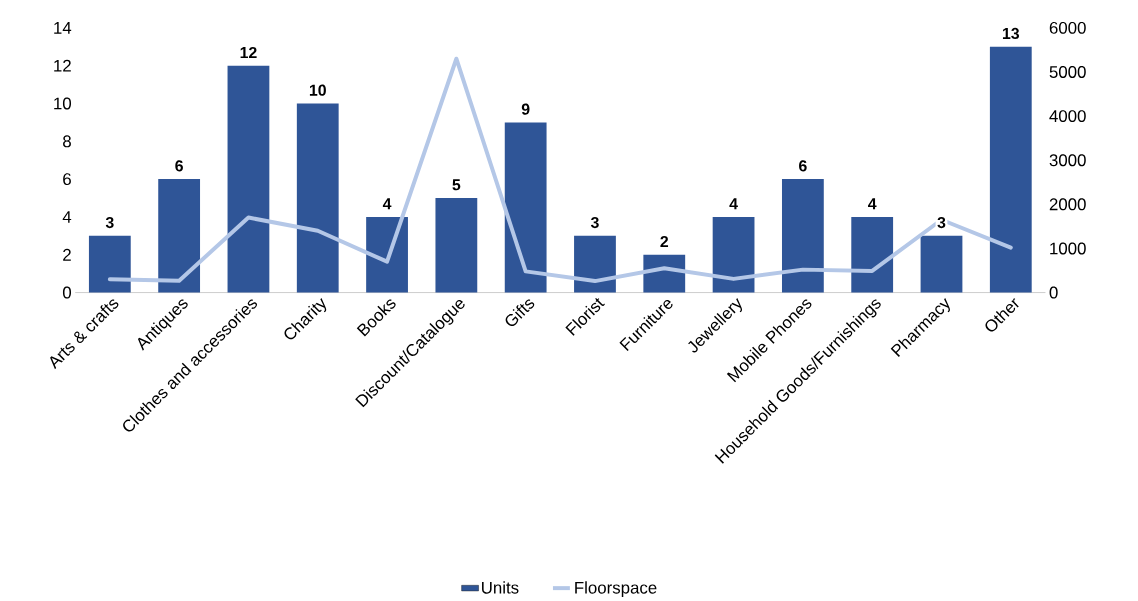  Describe the element at coordinates (67, 217) in the screenshot. I see `y-tick-label: 4` at that location.